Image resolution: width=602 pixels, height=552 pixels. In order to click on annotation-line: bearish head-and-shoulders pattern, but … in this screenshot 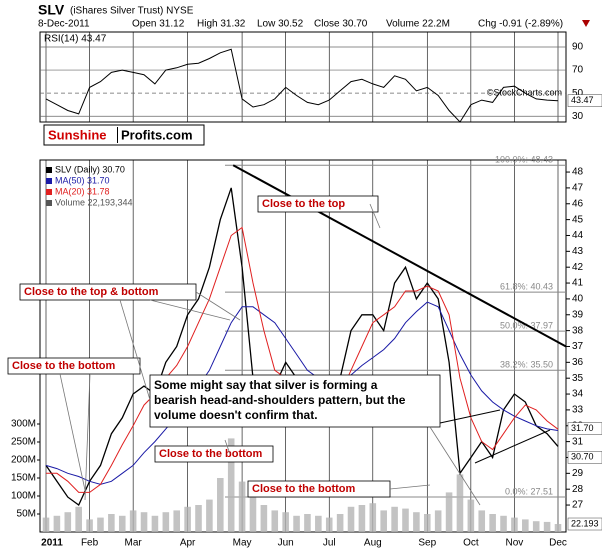, I will do `click(280, 400)`.